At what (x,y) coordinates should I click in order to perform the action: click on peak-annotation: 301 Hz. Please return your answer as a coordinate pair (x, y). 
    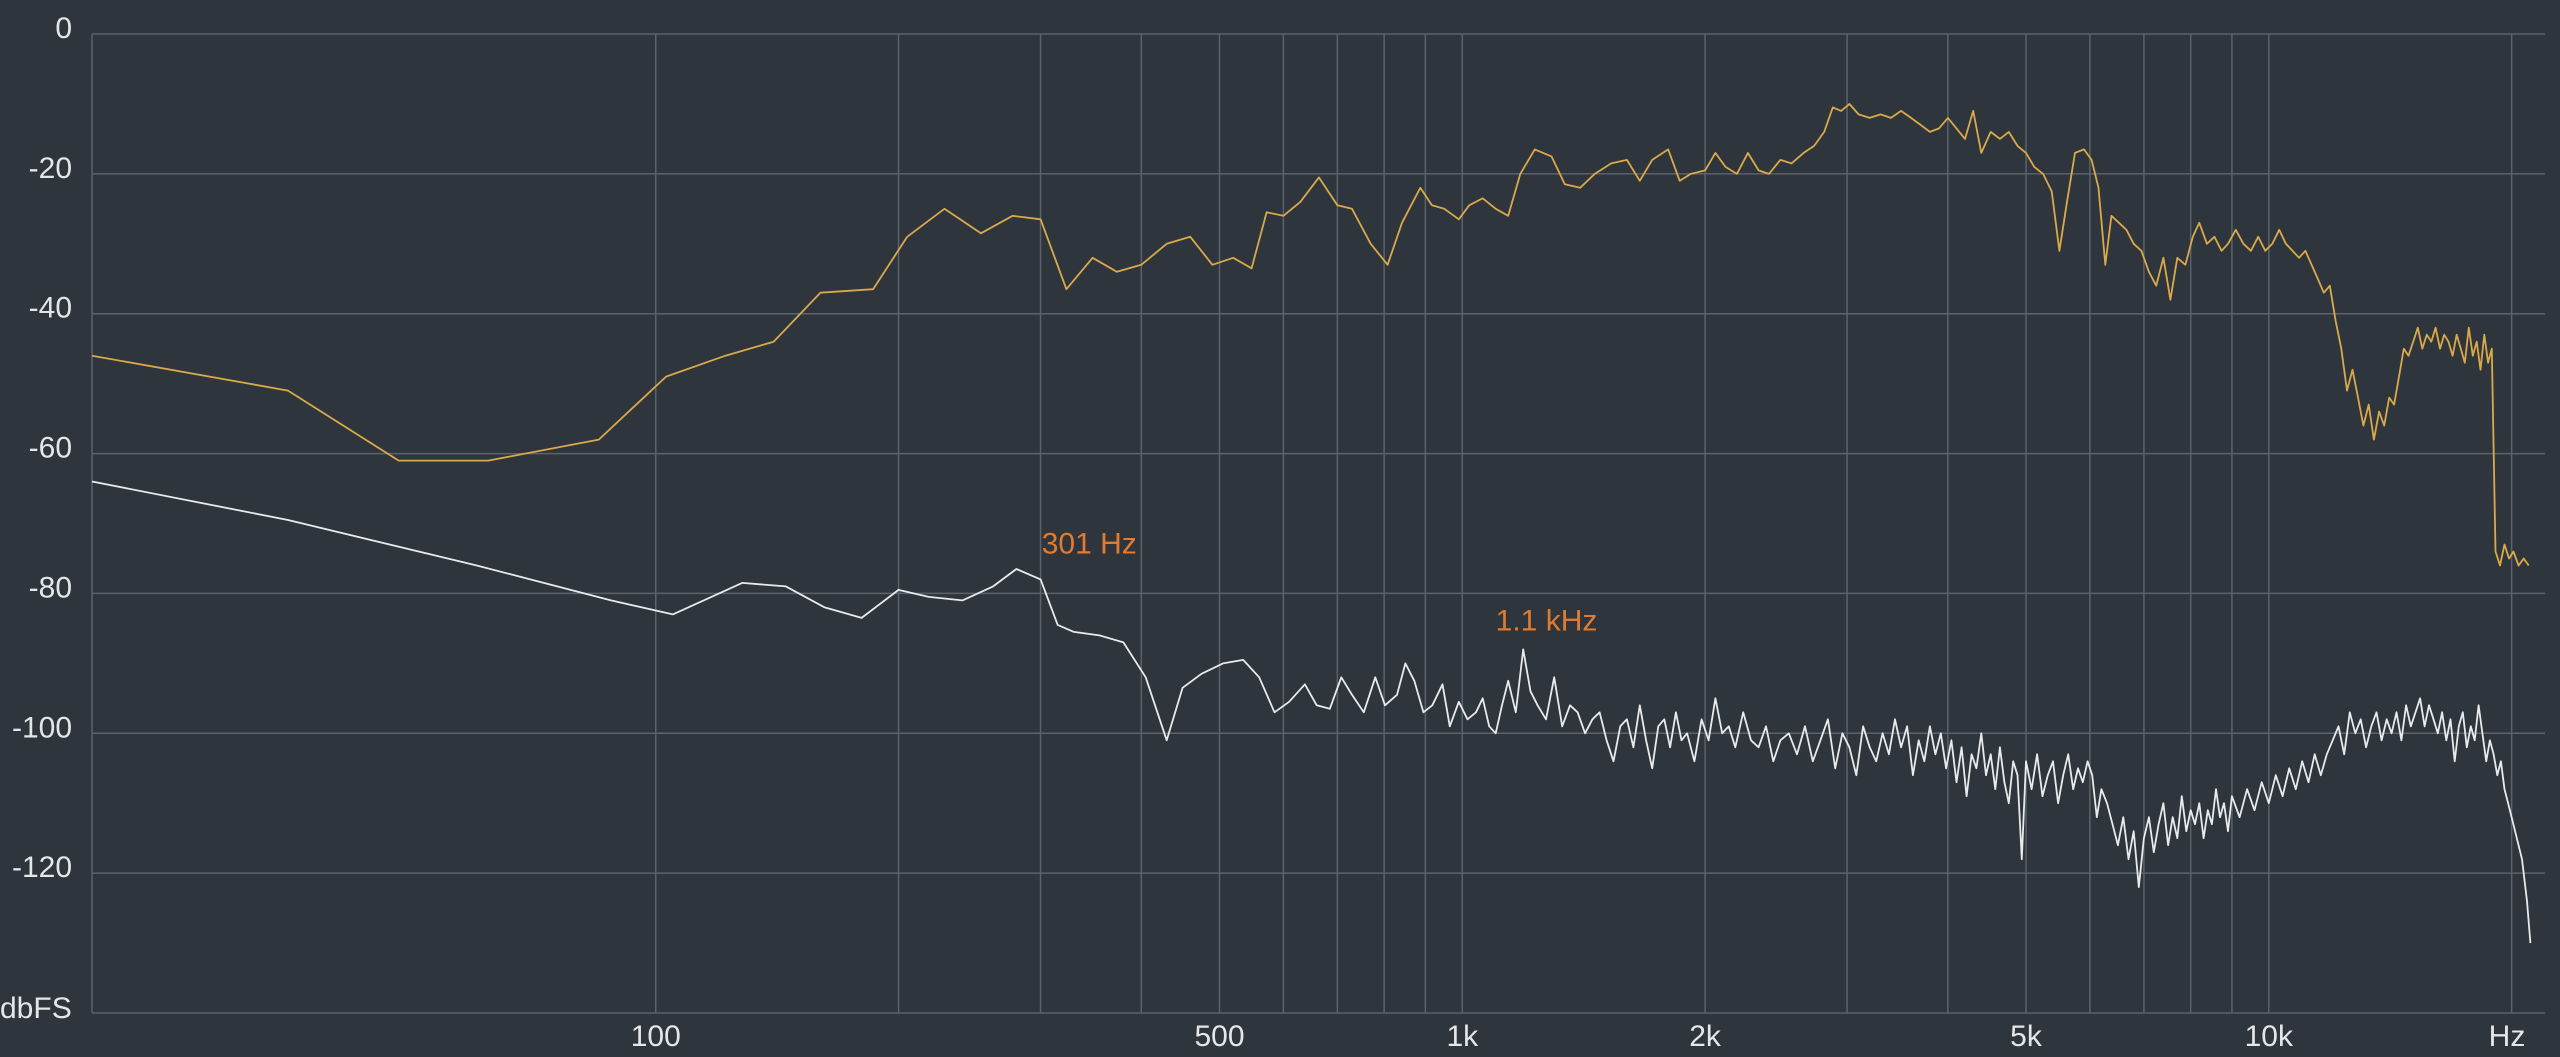
    Looking at the image, I should click on (1089, 543).